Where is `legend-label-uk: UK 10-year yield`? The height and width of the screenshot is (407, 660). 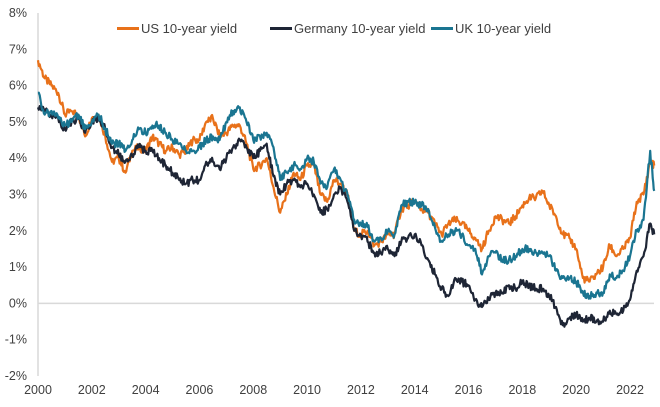
legend-label-uk: UK 10-year yield is located at coordinates (503, 28).